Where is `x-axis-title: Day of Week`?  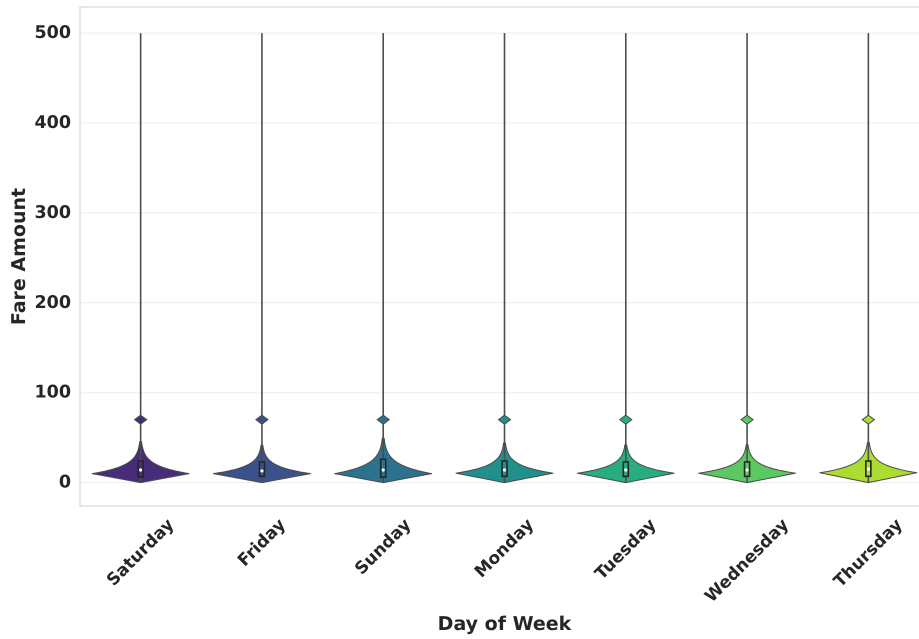 x-axis-title: Day of Week is located at coordinates (505, 624).